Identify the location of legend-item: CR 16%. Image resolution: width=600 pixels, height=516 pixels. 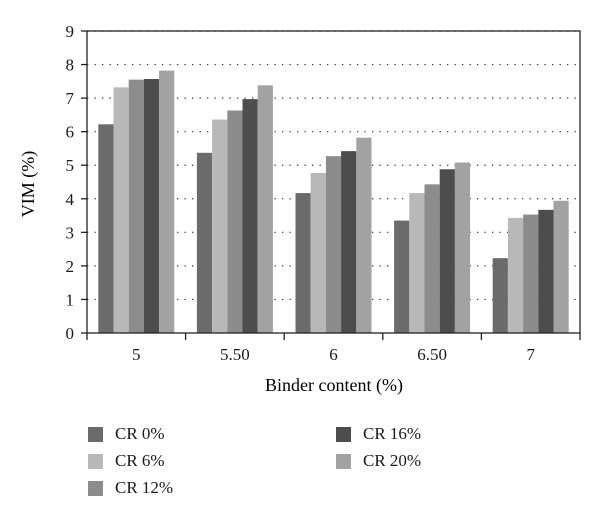
(378, 434).